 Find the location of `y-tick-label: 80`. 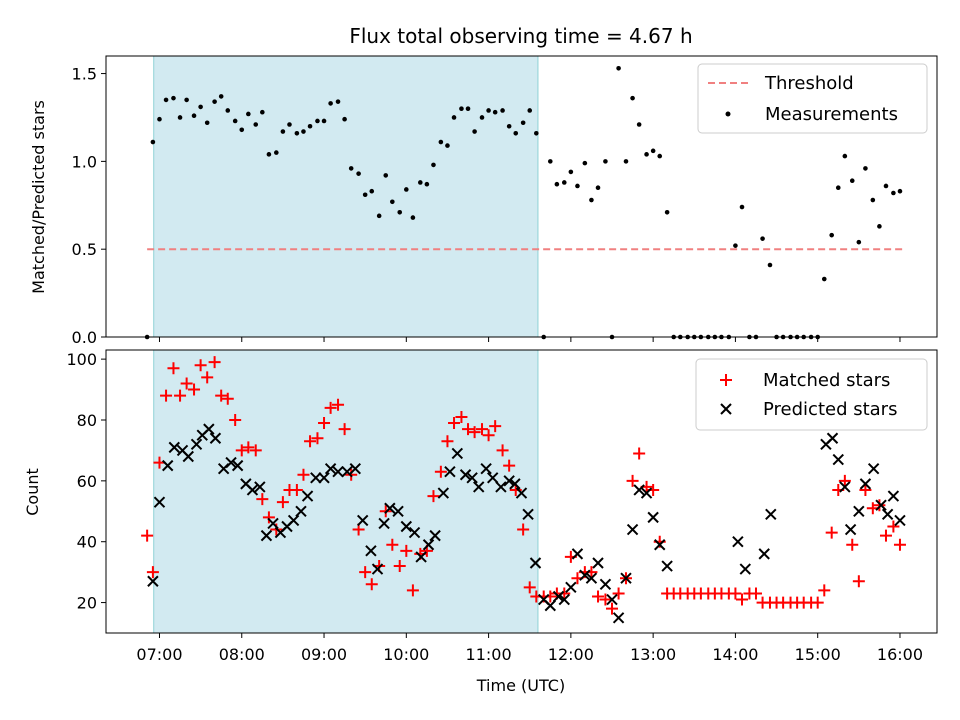

y-tick-label: 80 is located at coordinates (87, 420).